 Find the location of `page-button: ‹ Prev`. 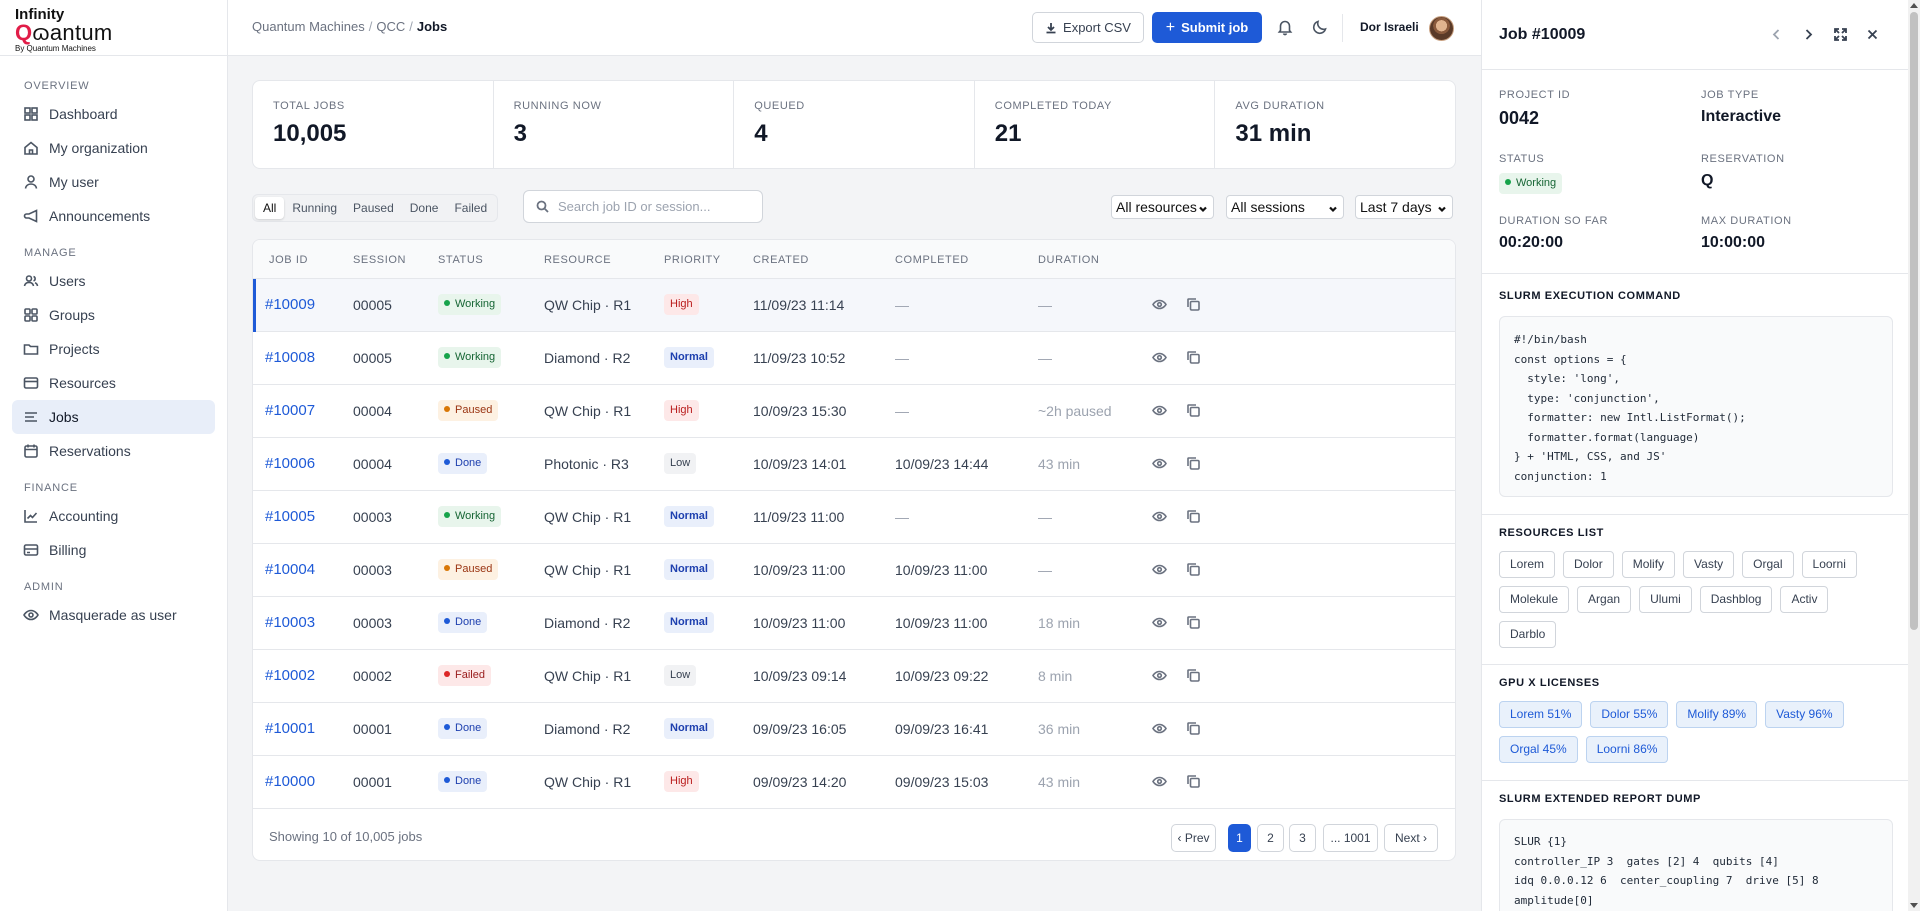

page-button: ‹ Prev is located at coordinates (1193, 838).